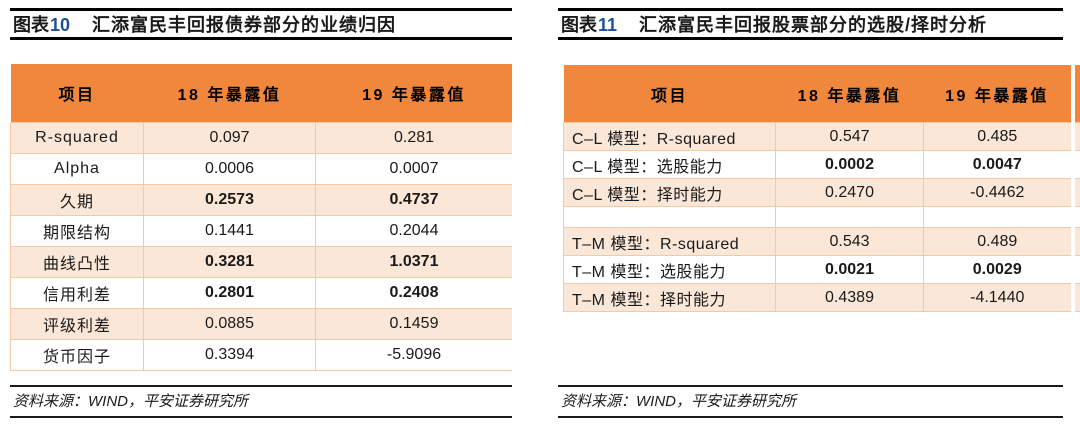 The image size is (1080, 426). What do you see at coordinates (413, 200) in the screenshot?
I see `value-19: 0.4737` at bounding box center [413, 200].